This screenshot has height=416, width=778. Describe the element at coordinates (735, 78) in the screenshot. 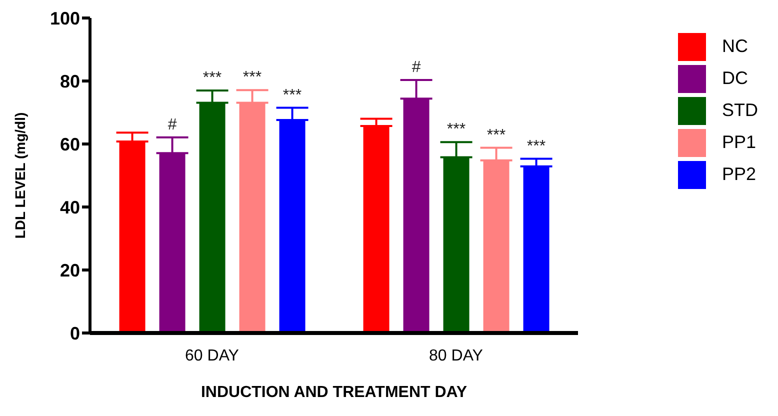

I see `legend-label: DC` at that location.